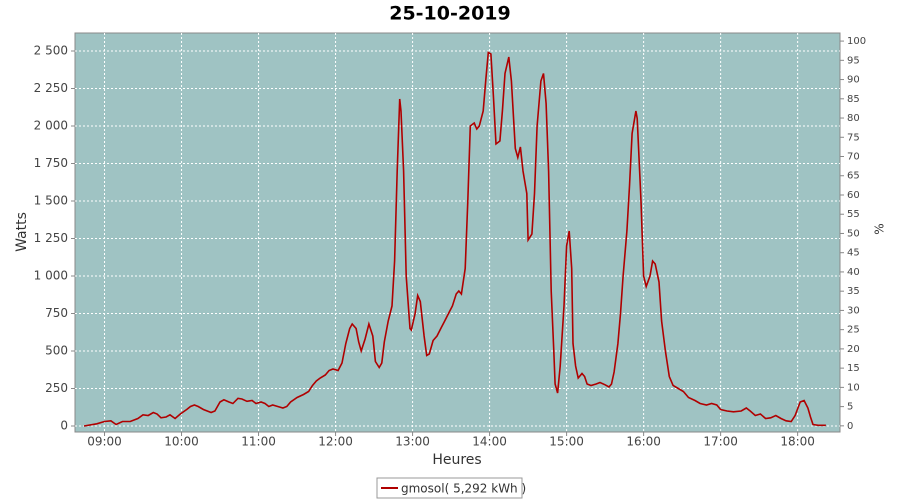 This screenshot has height=500, width=900. What do you see at coordinates (51, 276) in the screenshot?
I see `y-tick-label: 1 000` at bounding box center [51, 276].